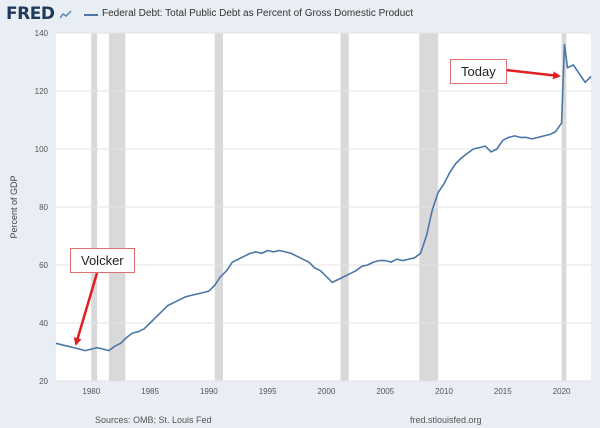 The width and height of the screenshot is (600, 428). I want to click on y-axis-label: Percent of GDP, so click(14, 206).